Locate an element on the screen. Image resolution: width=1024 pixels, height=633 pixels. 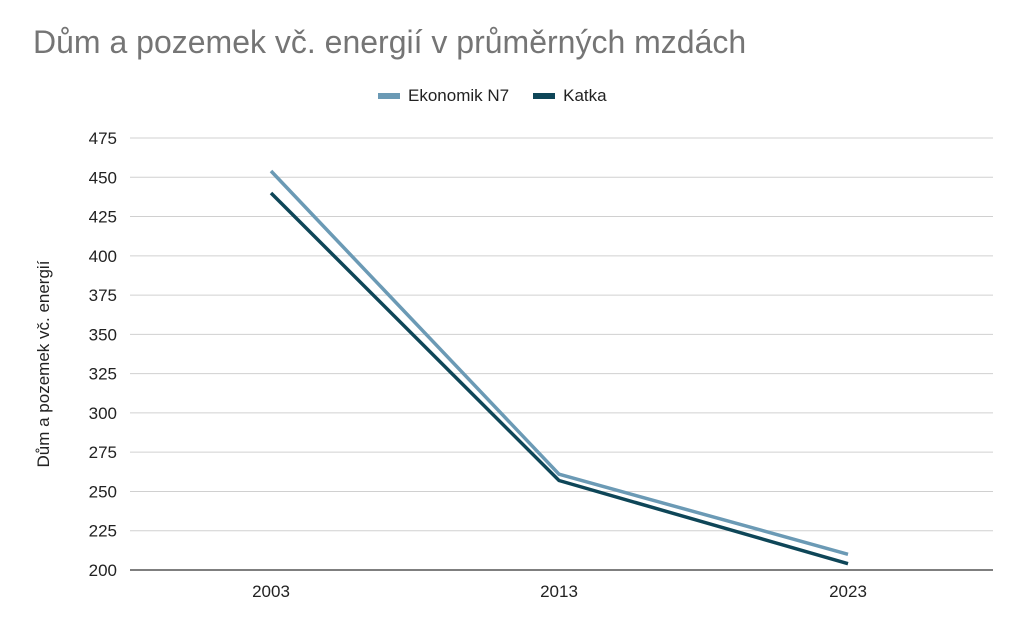
legend: Ekonomik N7 Katka is located at coordinates (492, 96).